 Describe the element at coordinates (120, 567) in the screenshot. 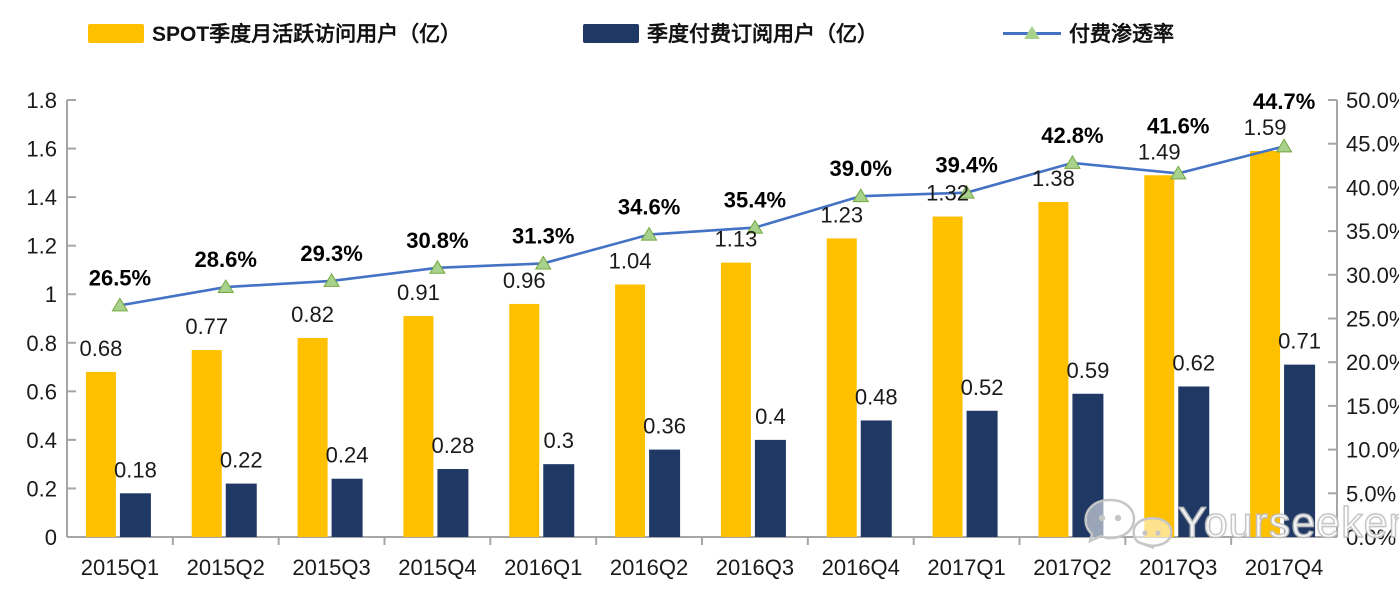

I see `x-axis-category-label: 2015Q1` at that location.